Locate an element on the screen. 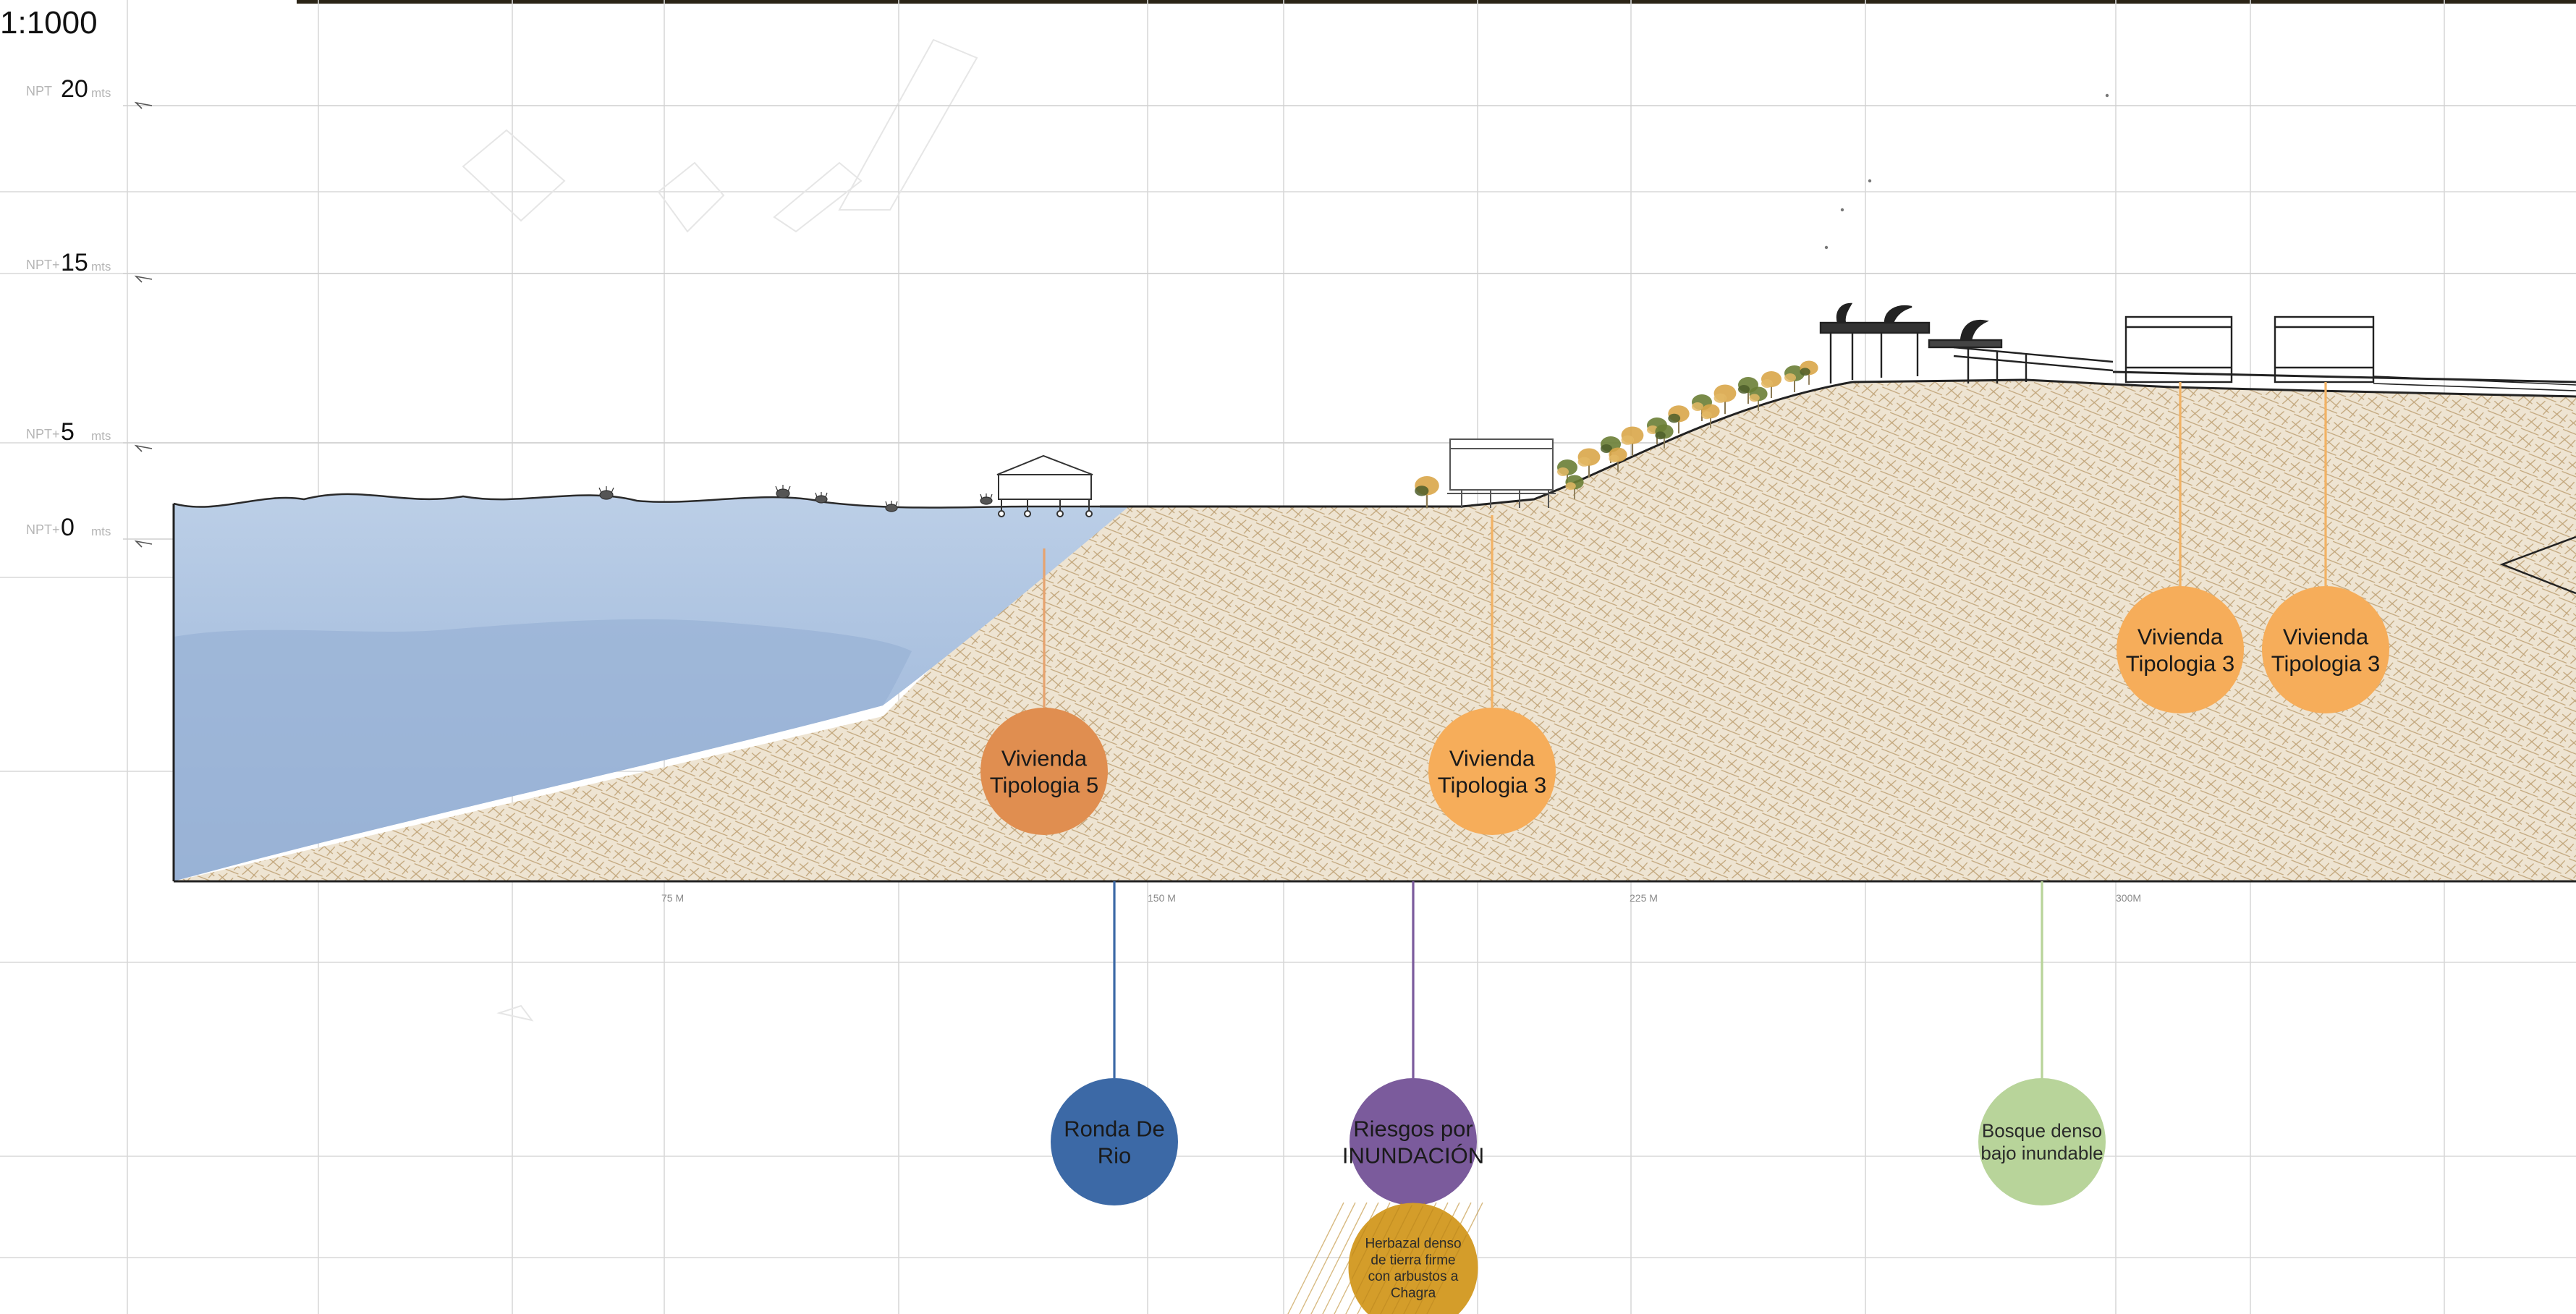  callout-text: Bosque denso is located at coordinates (2042, 1131).